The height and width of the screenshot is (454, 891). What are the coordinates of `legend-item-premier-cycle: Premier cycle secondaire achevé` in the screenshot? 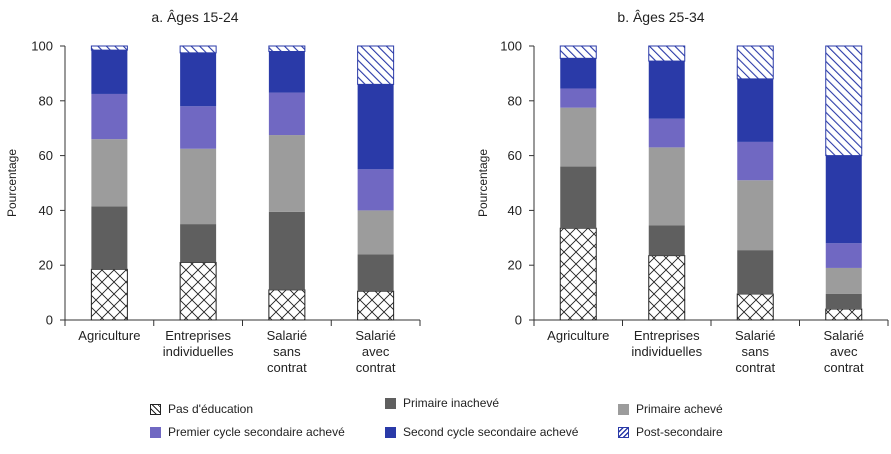 It's located at (247, 432).